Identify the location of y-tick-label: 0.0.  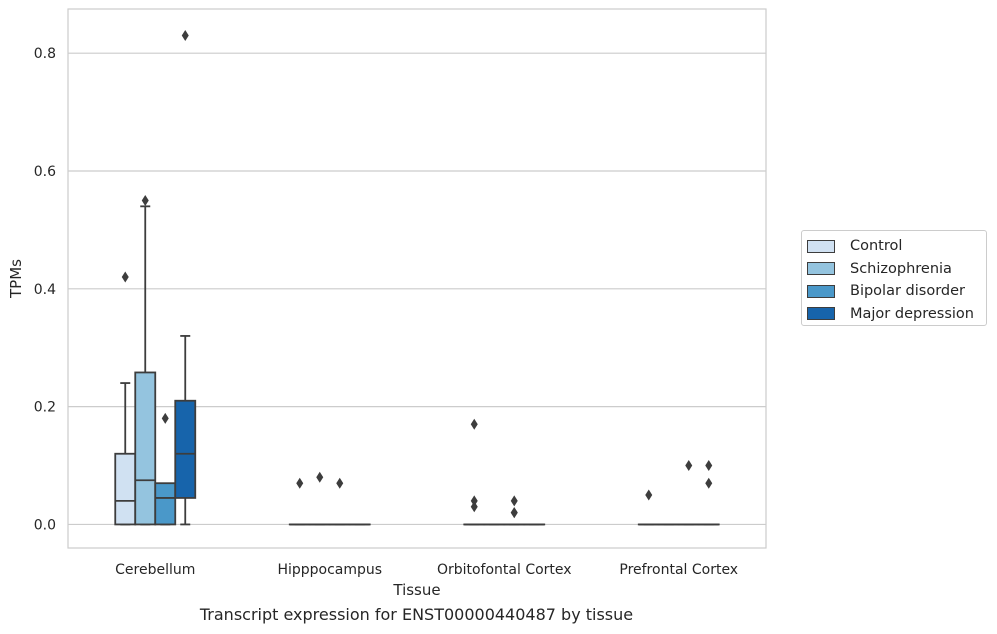
(45, 525).